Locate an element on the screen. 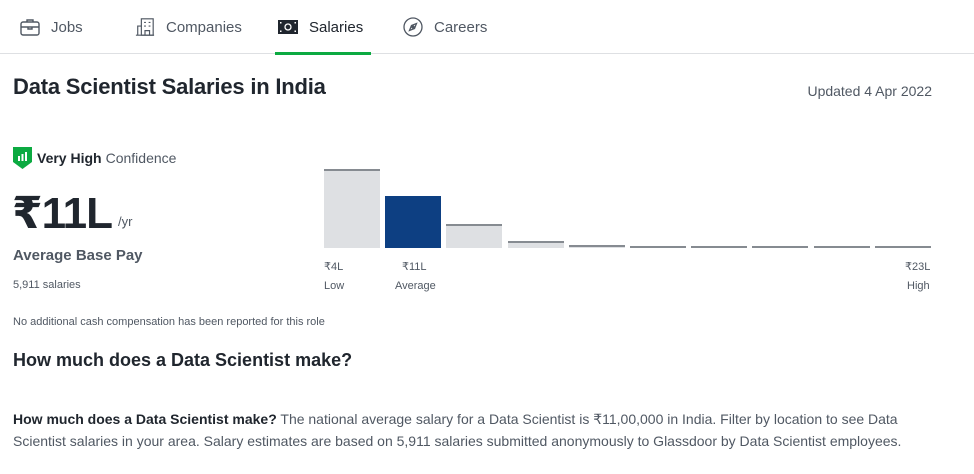 Image resolution: width=974 pixels, height=474 pixels. building-icon is located at coordinates (145, 27).